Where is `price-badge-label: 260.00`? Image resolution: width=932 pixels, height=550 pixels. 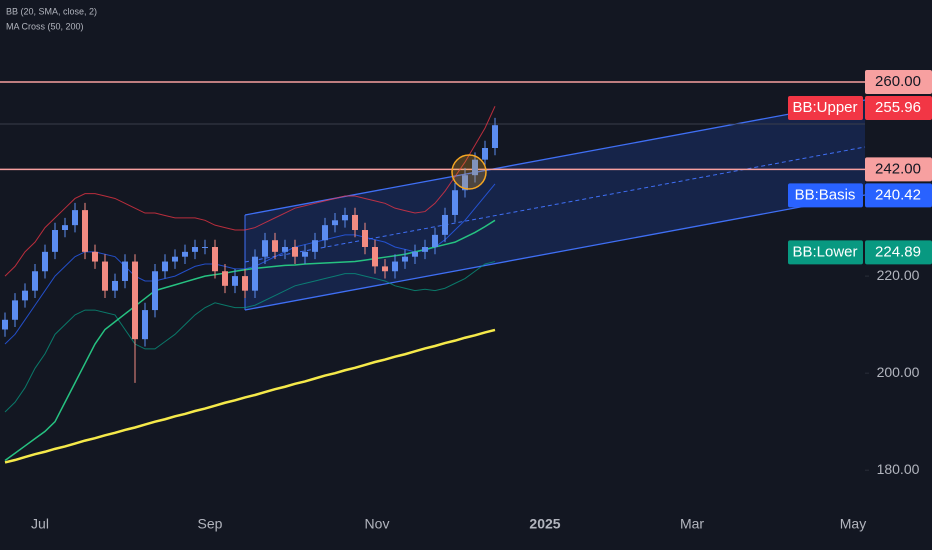 price-badge-label: 260.00 is located at coordinates (898, 81).